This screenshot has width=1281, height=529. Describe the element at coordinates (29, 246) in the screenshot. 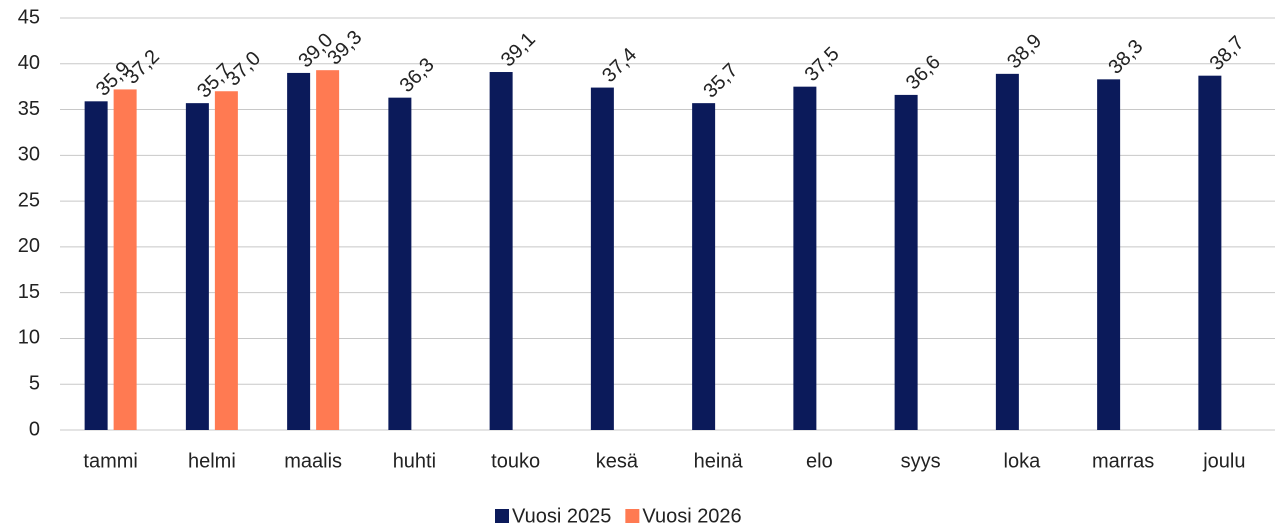

I see `y-tick-label: 20` at that location.